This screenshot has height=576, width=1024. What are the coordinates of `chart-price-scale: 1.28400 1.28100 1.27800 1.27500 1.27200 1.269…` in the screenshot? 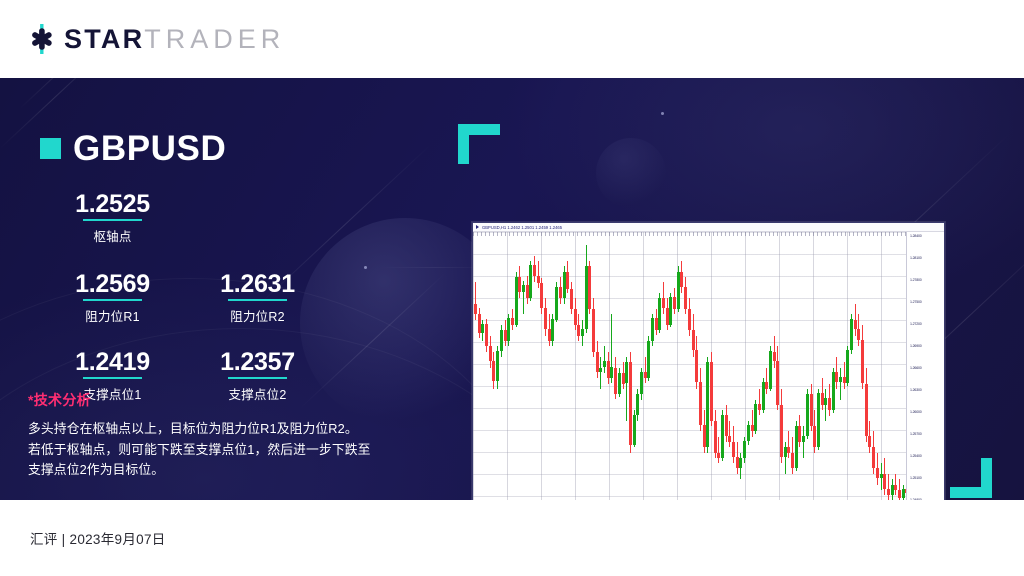 It's located at (925, 366).